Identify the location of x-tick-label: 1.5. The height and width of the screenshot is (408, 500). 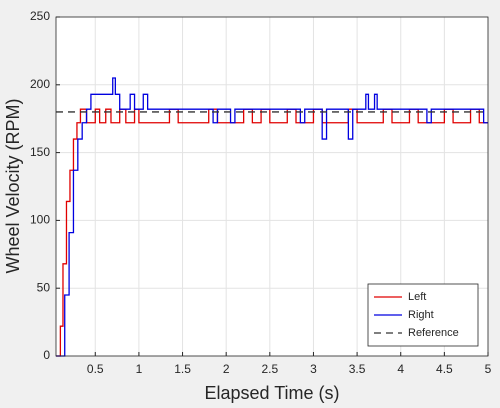
(182, 369).